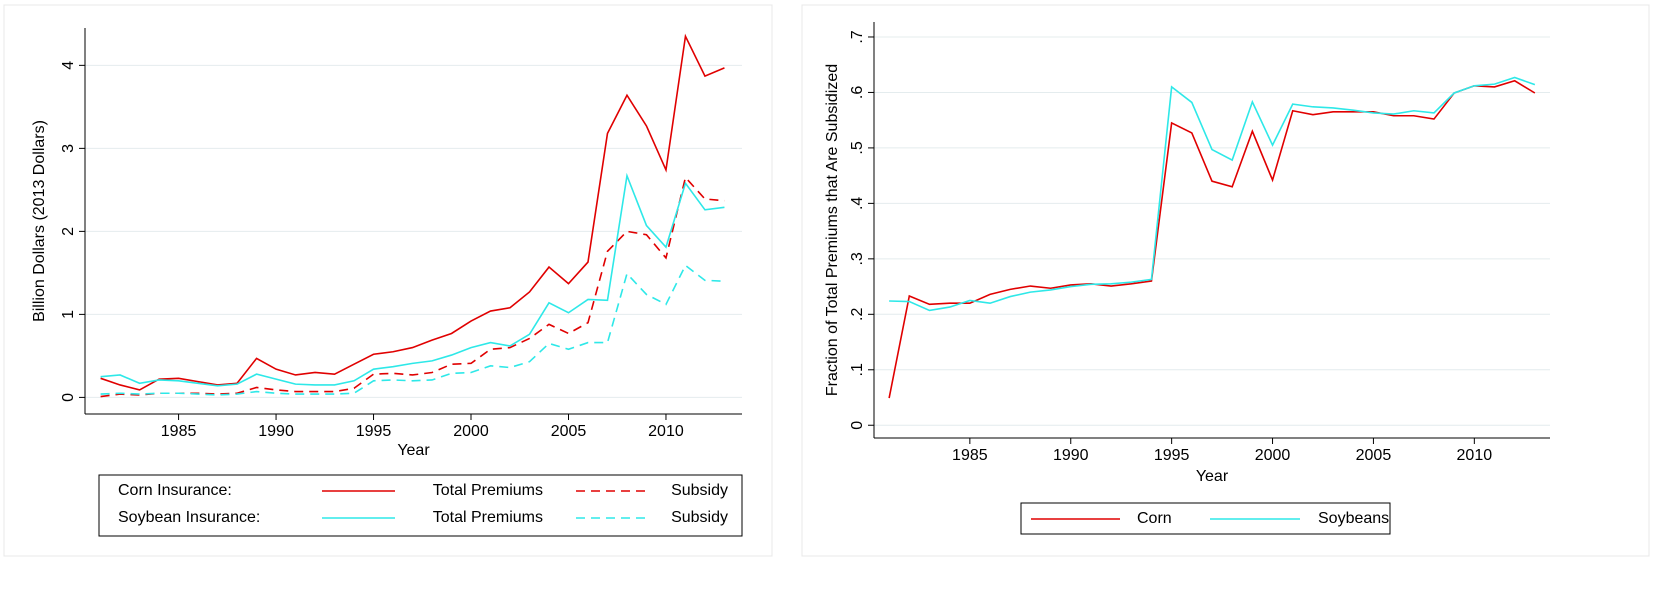 This screenshot has width=1654, height=589. Describe the element at coordinates (420, 505) in the screenshot. I see `legend-box` at that location.